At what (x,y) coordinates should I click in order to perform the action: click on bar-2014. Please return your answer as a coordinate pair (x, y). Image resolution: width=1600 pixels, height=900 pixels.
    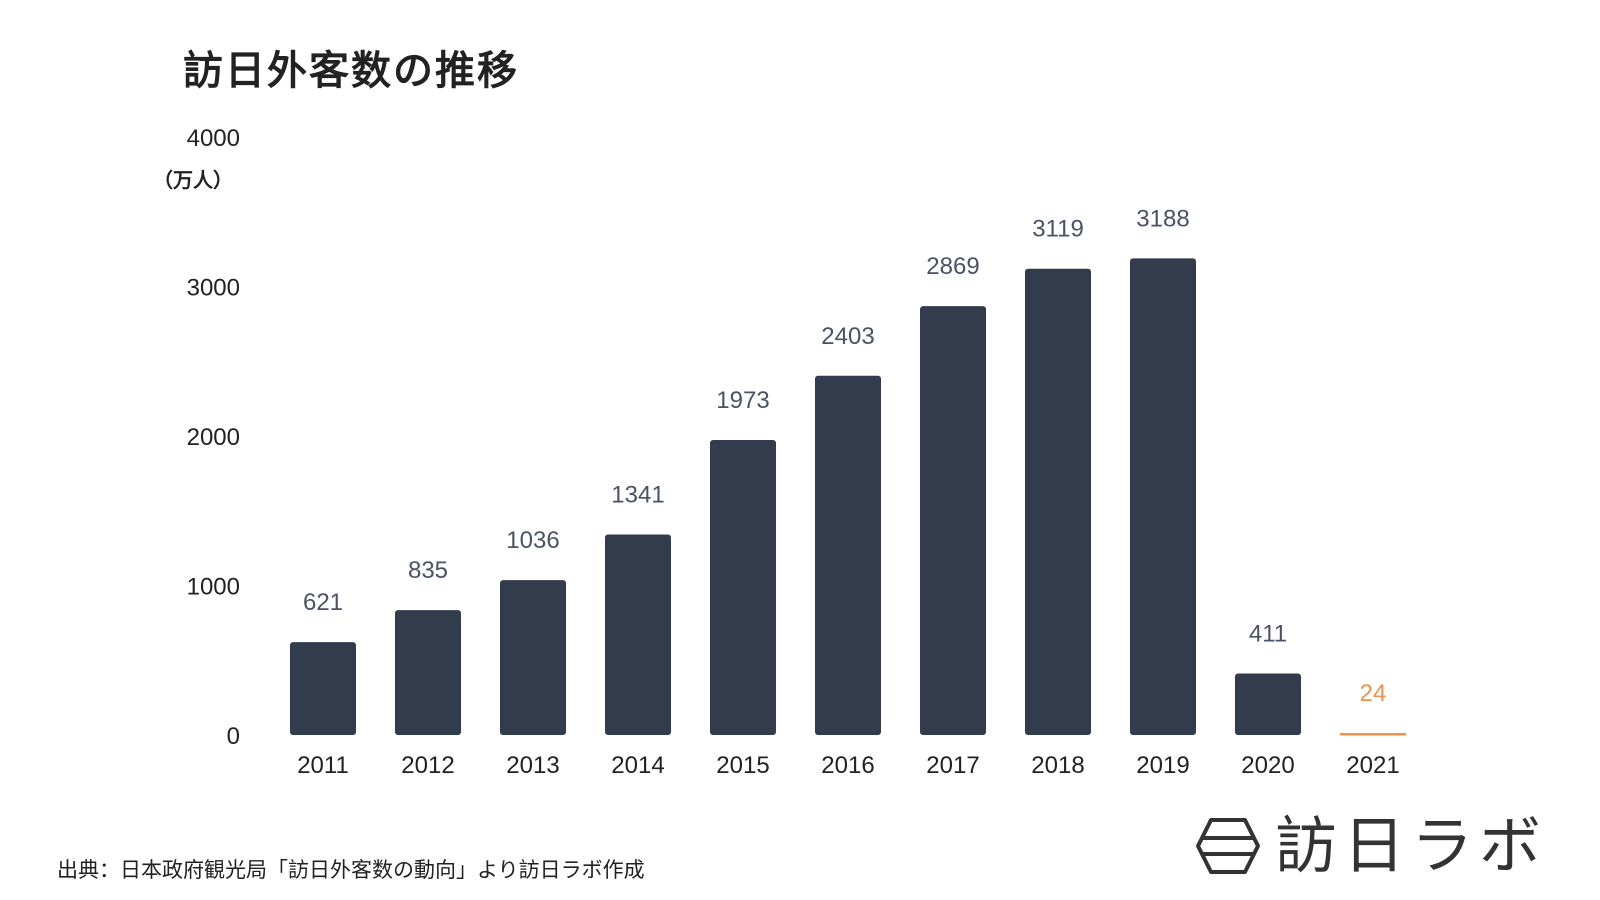
    Looking at the image, I should click on (638, 634).